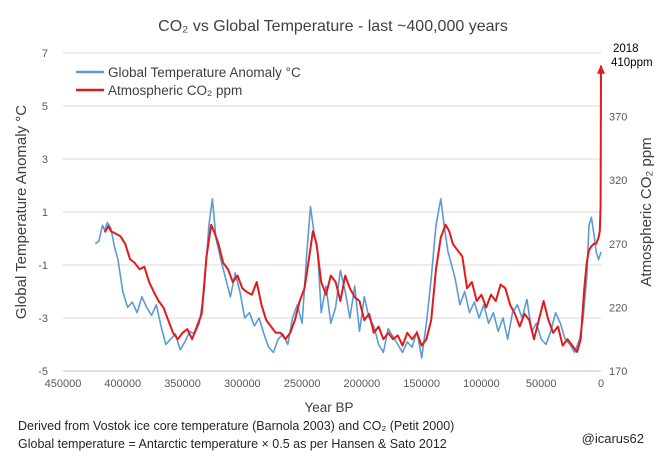 This screenshot has height=464, width=667. What do you see at coordinates (302, 384) in the screenshot?
I see `x-tick-label: 250000` at bounding box center [302, 384].